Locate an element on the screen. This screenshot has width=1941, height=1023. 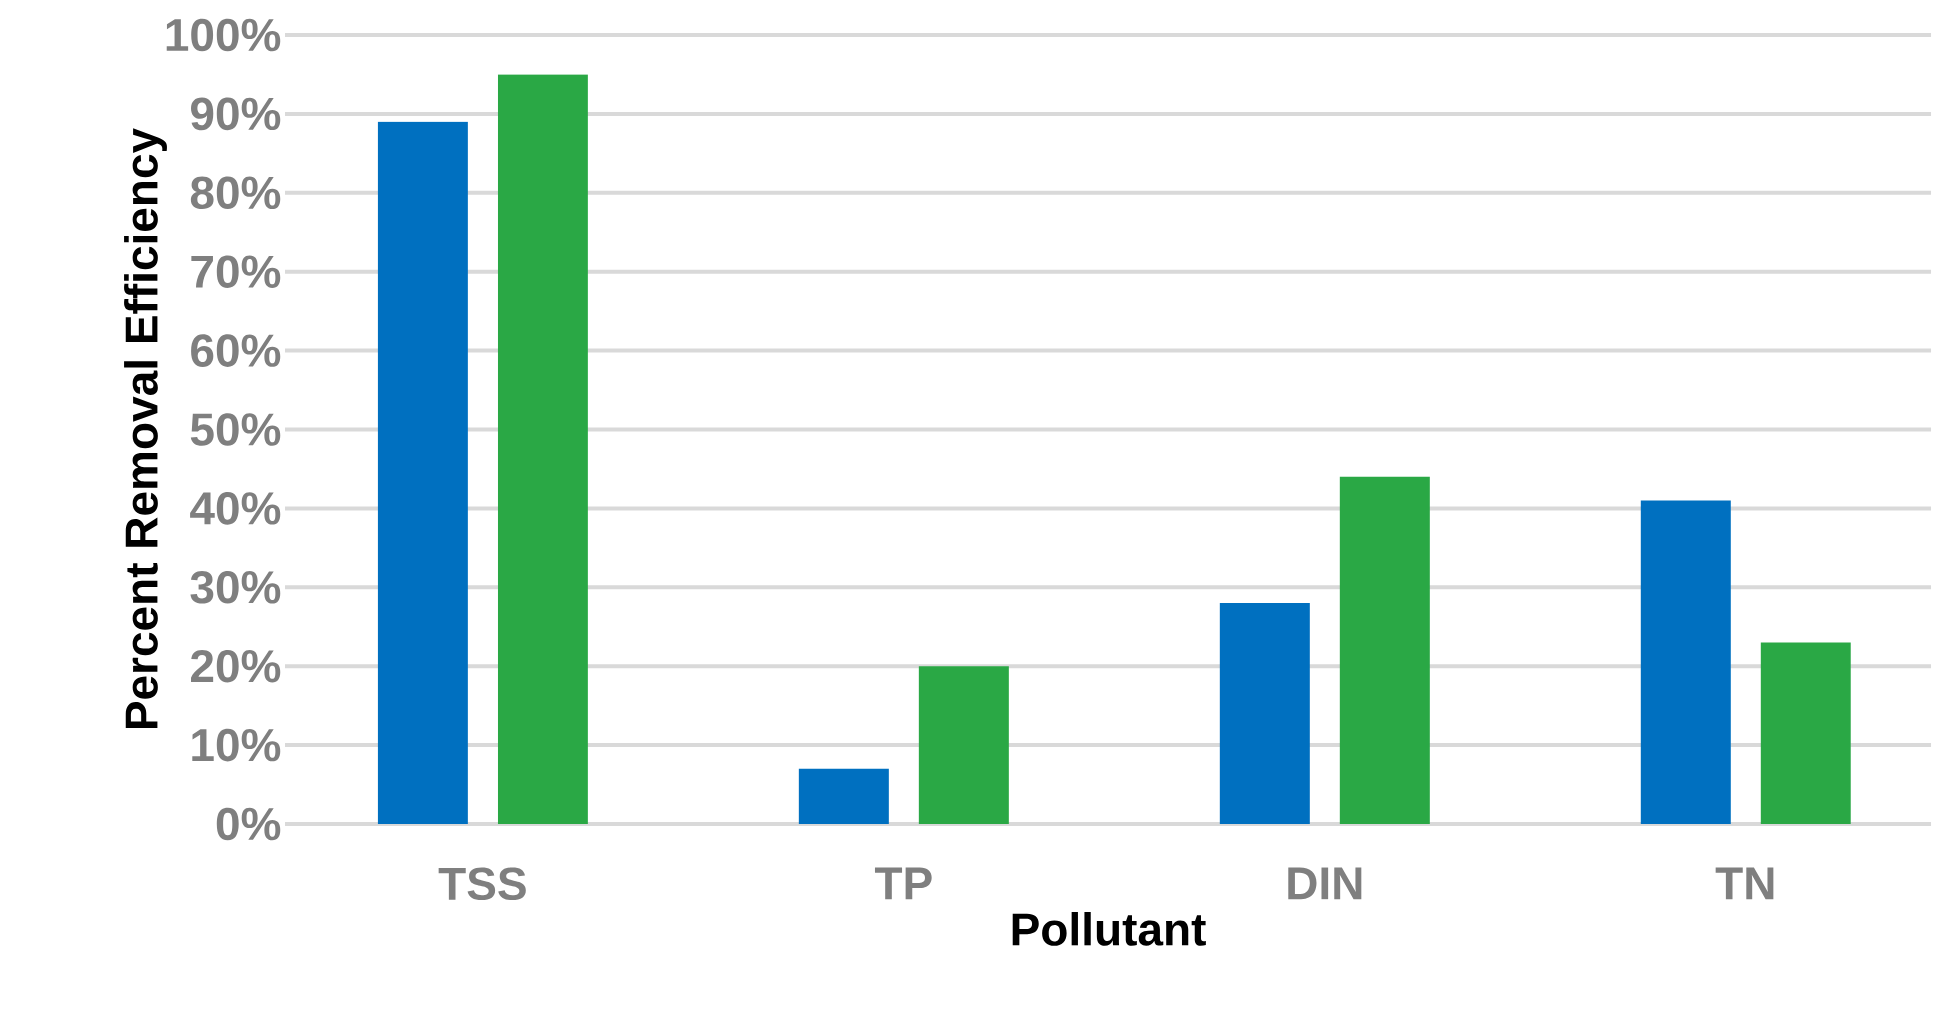
y-tick-label: 20% is located at coordinates (236, 666).